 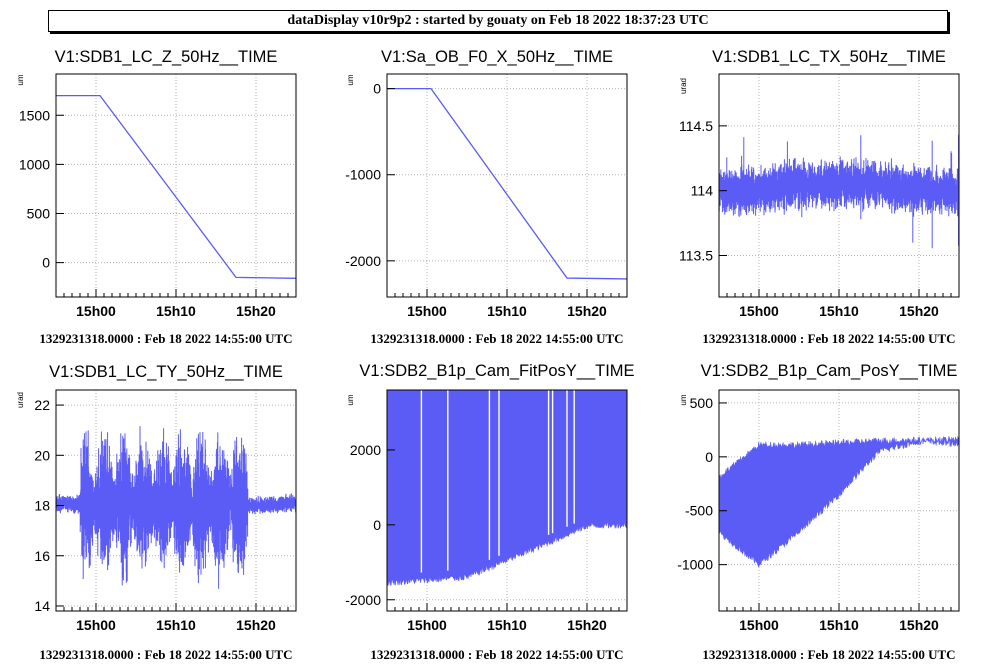 What do you see at coordinates (166, 372) in the screenshot?
I see `chart-title: V1:SDB1_LC_TY_50Hz__TIME` at bounding box center [166, 372].